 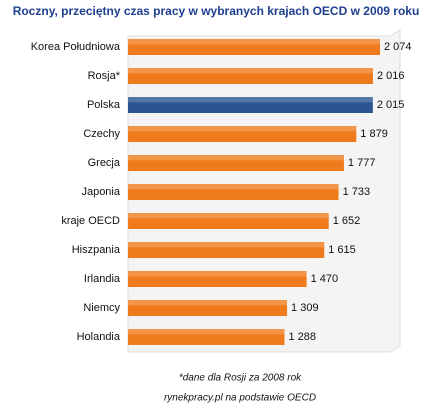 I want to click on category-label: Polska, so click(x=104, y=105).